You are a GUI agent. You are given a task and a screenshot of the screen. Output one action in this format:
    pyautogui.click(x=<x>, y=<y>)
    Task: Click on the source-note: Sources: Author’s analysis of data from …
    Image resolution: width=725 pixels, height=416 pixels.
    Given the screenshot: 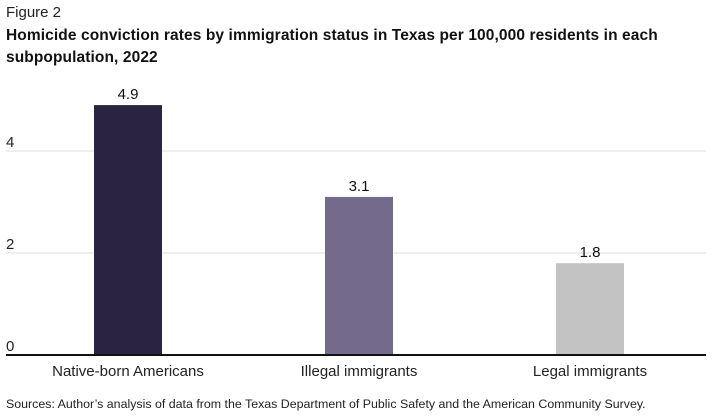 What is the action you would take?
    pyautogui.click(x=326, y=404)
    